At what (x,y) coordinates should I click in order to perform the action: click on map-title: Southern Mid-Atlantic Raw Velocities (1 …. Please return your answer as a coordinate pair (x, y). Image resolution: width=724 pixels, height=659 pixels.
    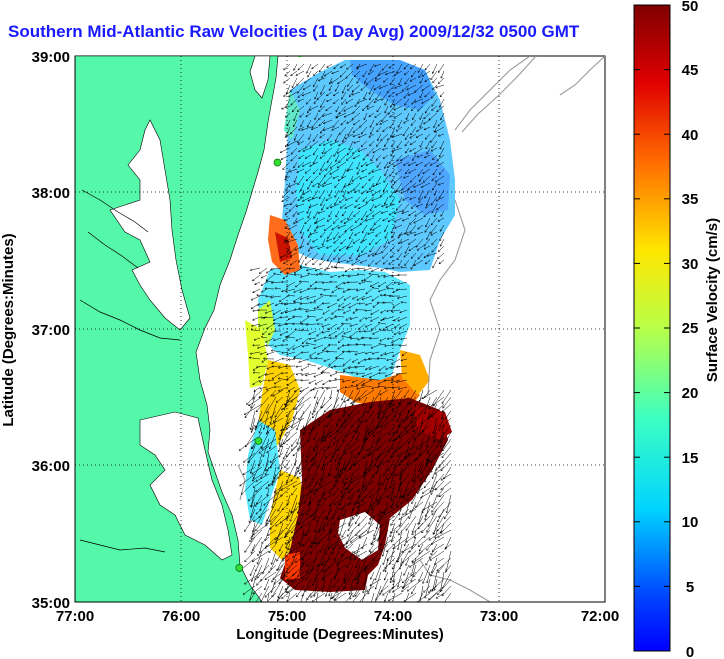
    Looking at the image, I should click on (294, 31).